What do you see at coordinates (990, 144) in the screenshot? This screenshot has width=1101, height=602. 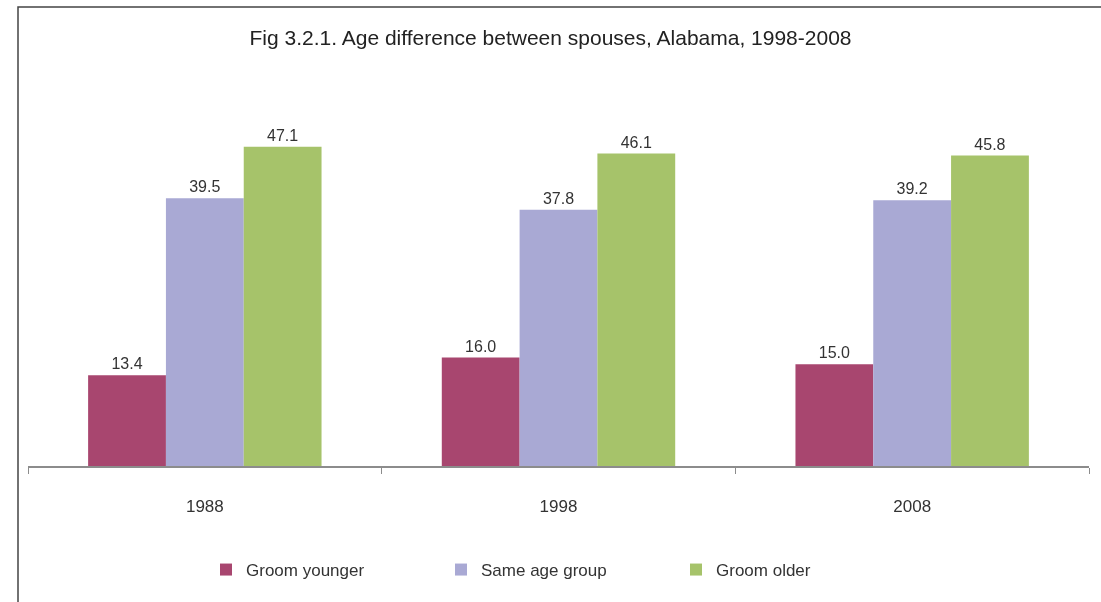 I see `data-label: 45.8` at bounding box center [990, 144].